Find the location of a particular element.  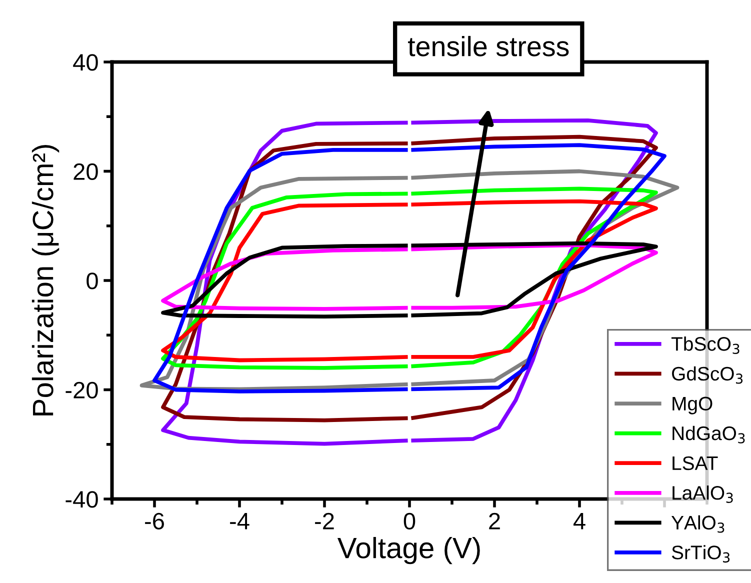

x-axis-title: Voltage (V) is located at coordinates (408, 550).